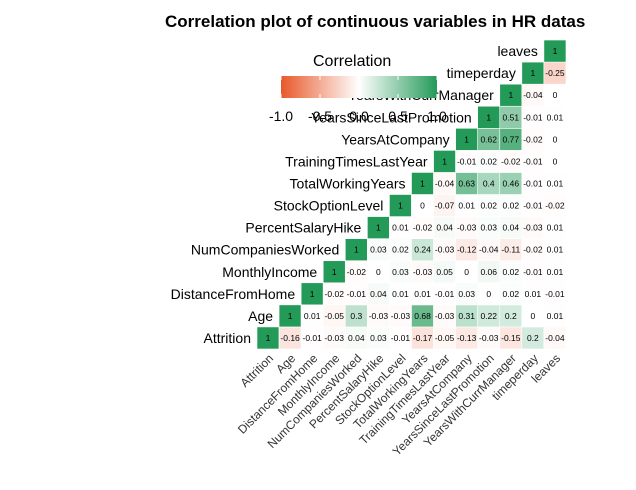 The height and width of the screenshot is (490, 636). Describe the element at coordinates (378, 338) in the screenshot. I see `cell-label-Attrition-PercentSalaryHike: 0.03` at that location.